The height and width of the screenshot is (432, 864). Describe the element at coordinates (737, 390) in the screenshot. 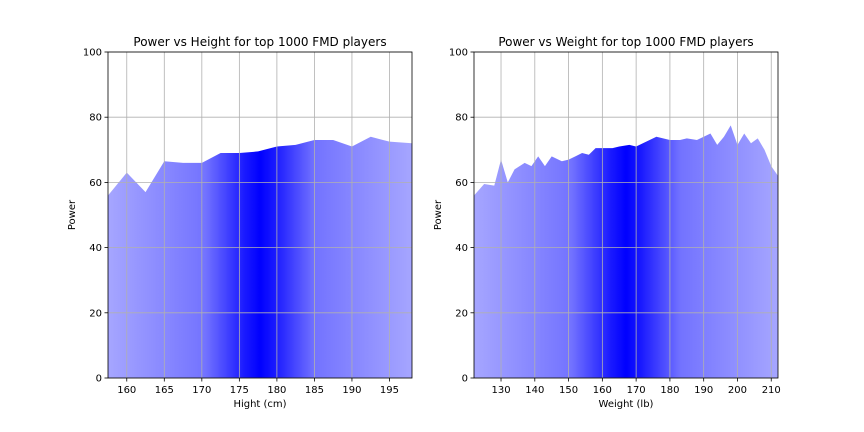

I see `x-tick-label: 200` at that location.